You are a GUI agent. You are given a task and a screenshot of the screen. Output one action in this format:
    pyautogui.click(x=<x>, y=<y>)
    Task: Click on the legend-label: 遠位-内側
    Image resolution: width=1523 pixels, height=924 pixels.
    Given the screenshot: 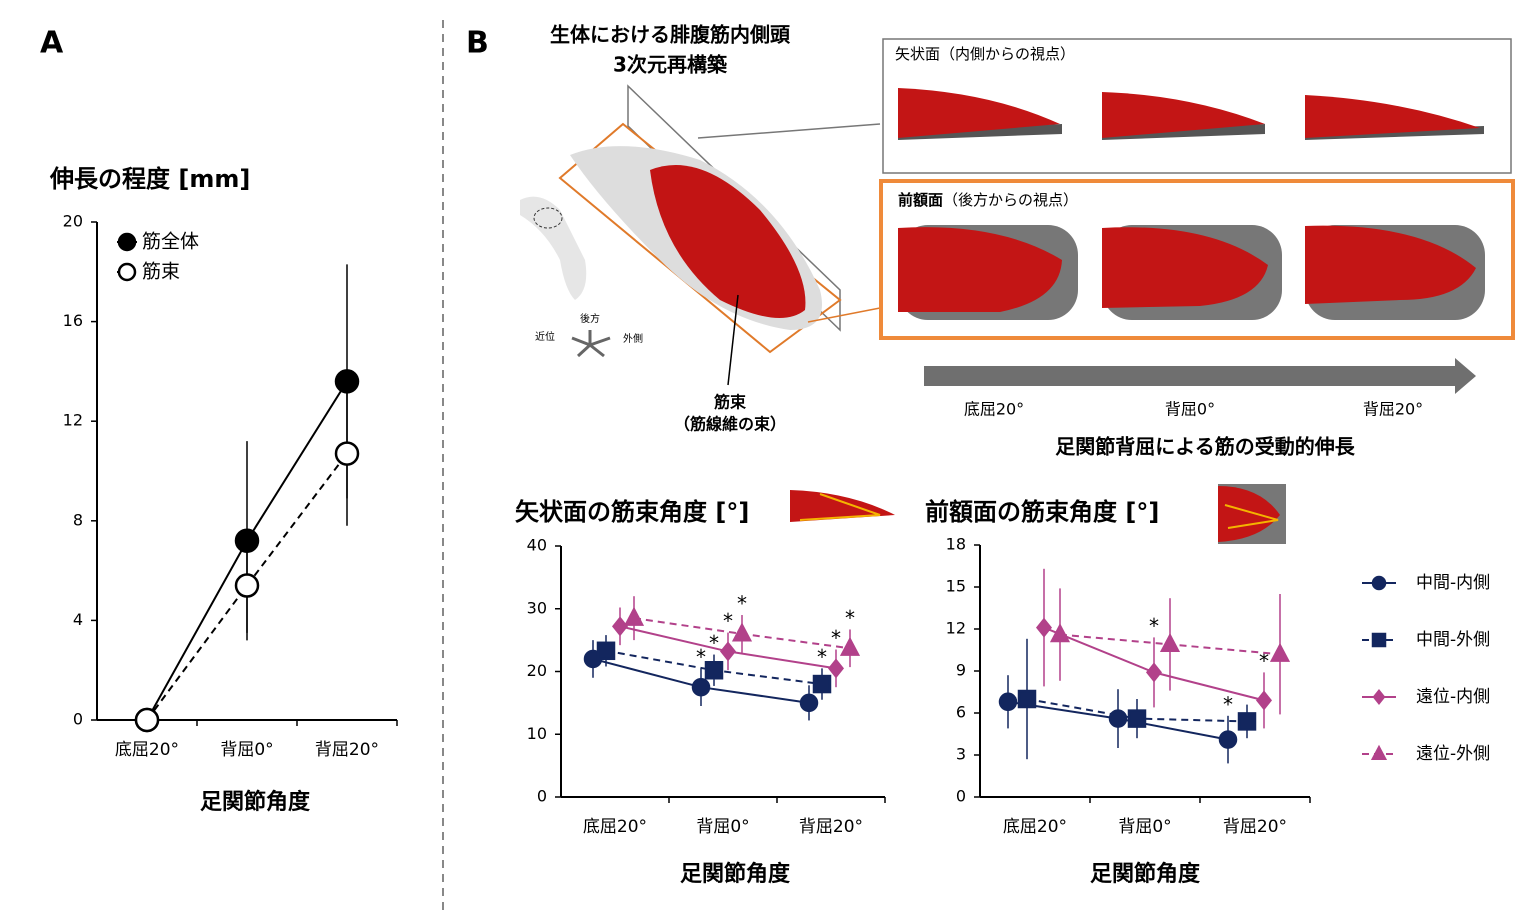 What is the action you would take?
    pyautogui.click(x=1453, y=697)
    